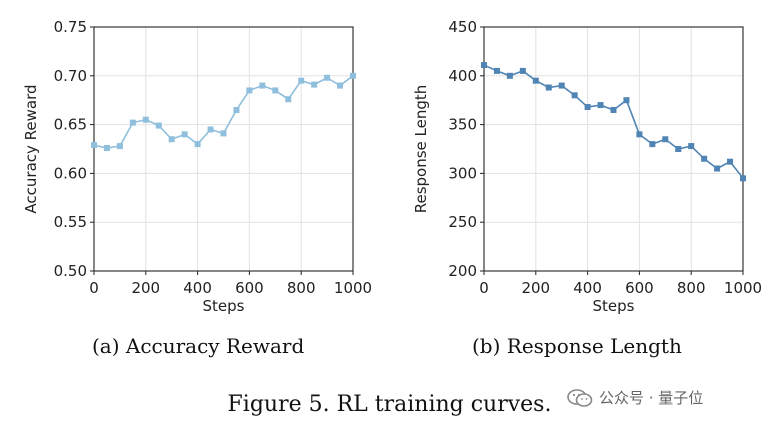 This screenshot has width=779, height=427. I want to click on y-tick-label: 0.60, so click(70, 173).